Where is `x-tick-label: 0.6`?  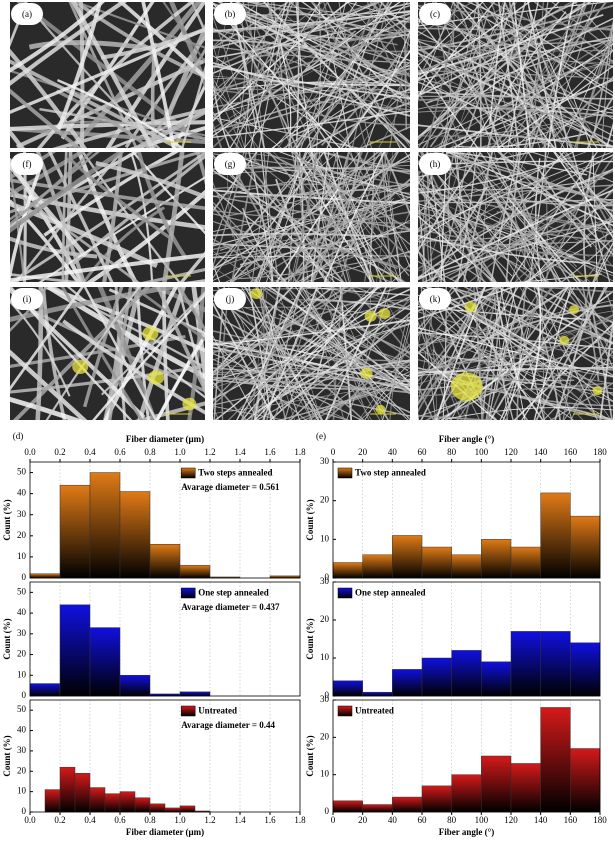 x-tick-label: 0.6 is located at coordinates (120, 452).